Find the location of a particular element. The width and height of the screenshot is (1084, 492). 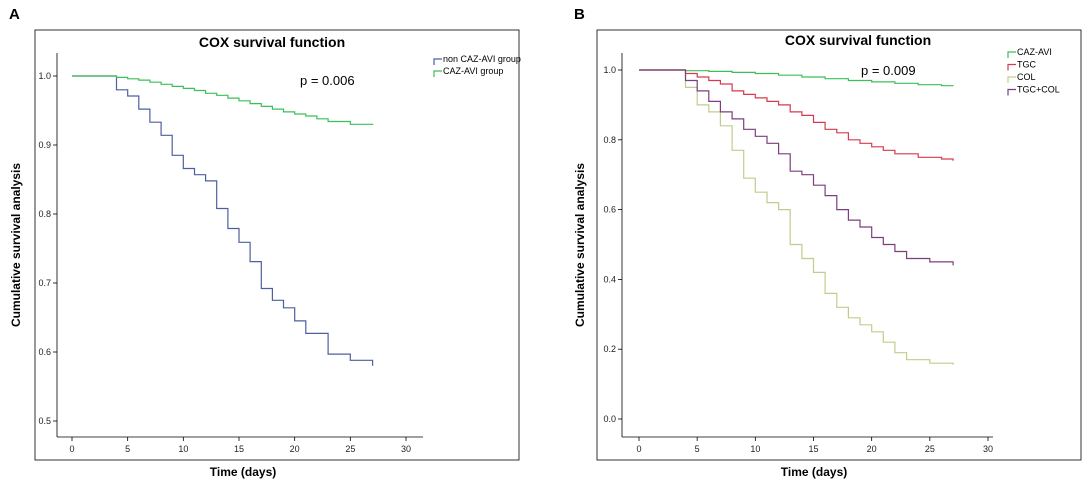

panel-a-x-label: Time (days) is located at coordinates (243, 472).